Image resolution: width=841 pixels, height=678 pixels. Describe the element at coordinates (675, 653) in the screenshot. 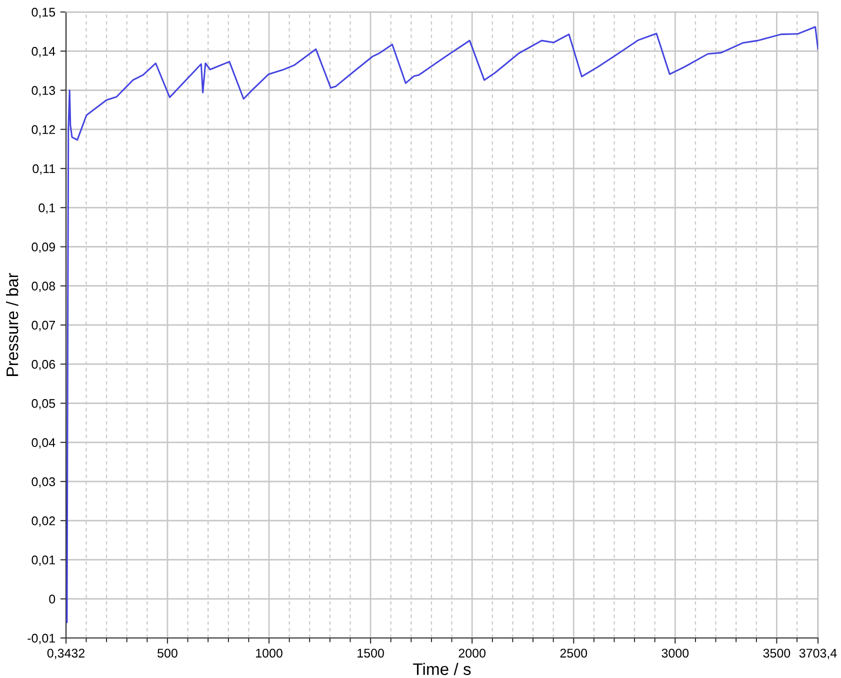

I see `x-tick-label: 3000` at that location.